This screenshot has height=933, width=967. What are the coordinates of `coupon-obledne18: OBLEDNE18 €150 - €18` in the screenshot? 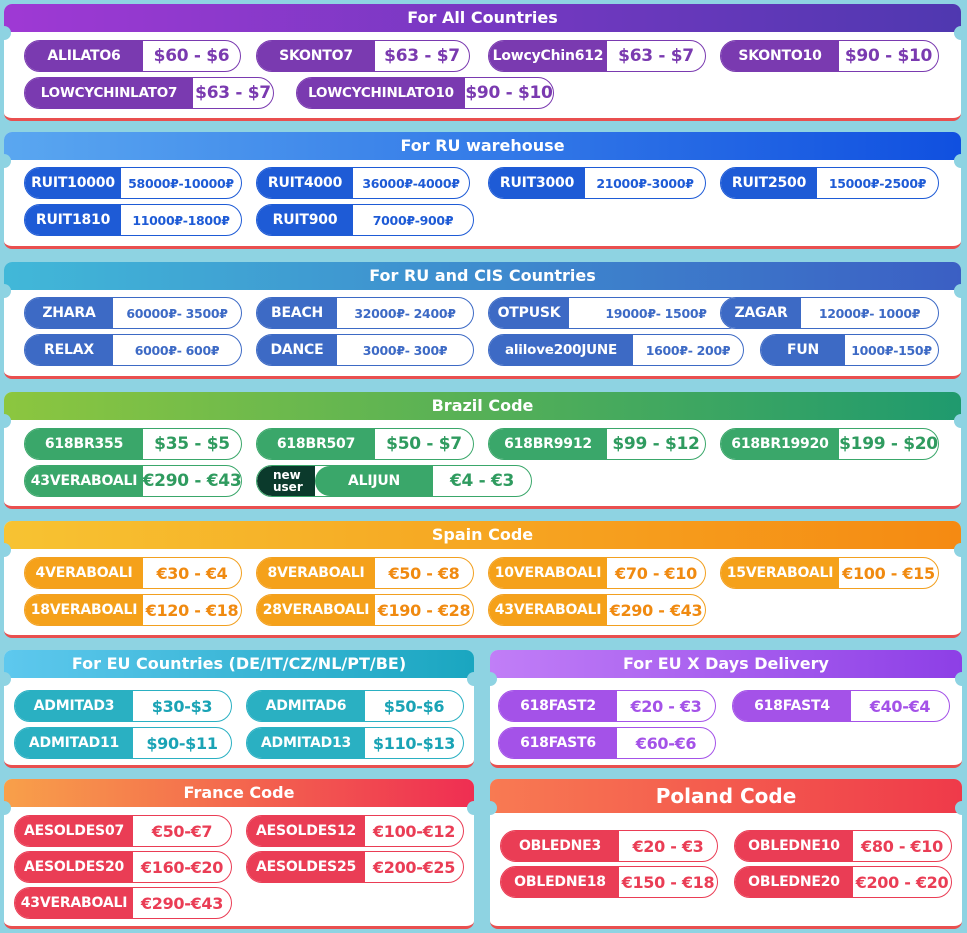 It's located at (609, 882).